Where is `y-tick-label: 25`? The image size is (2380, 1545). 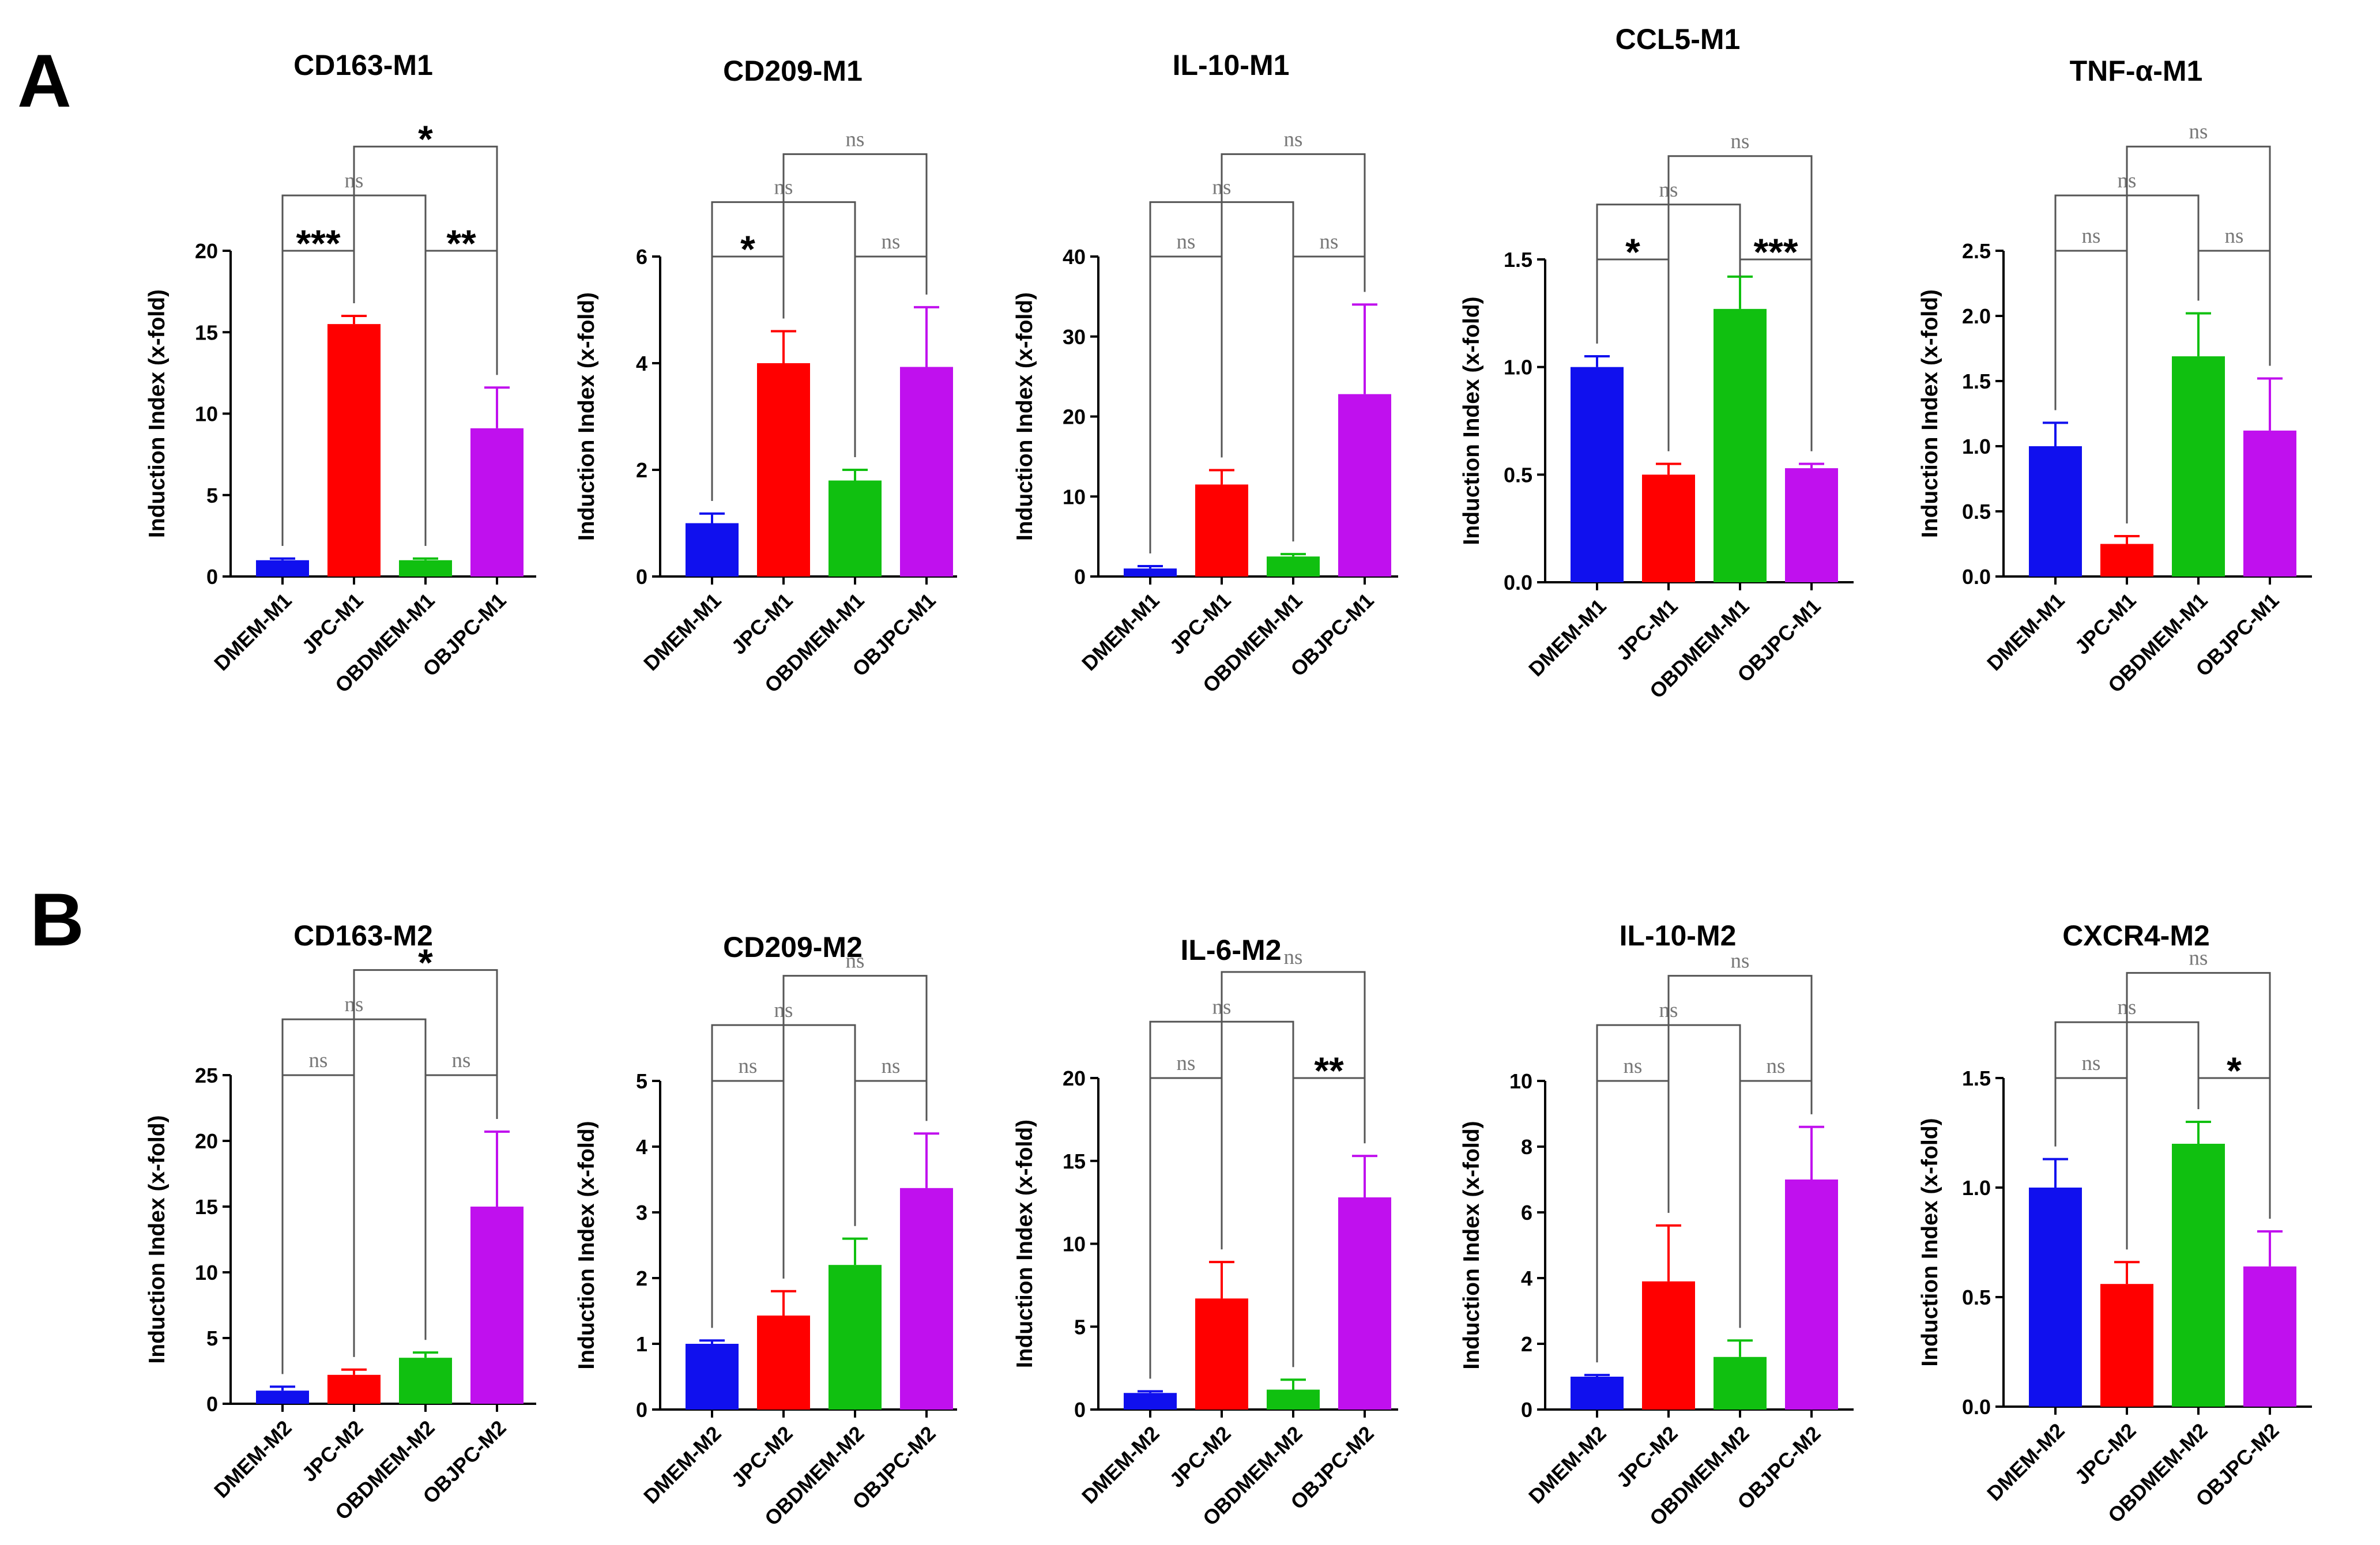
y-tick-label: 25 is located at coordinates (207, 1075).